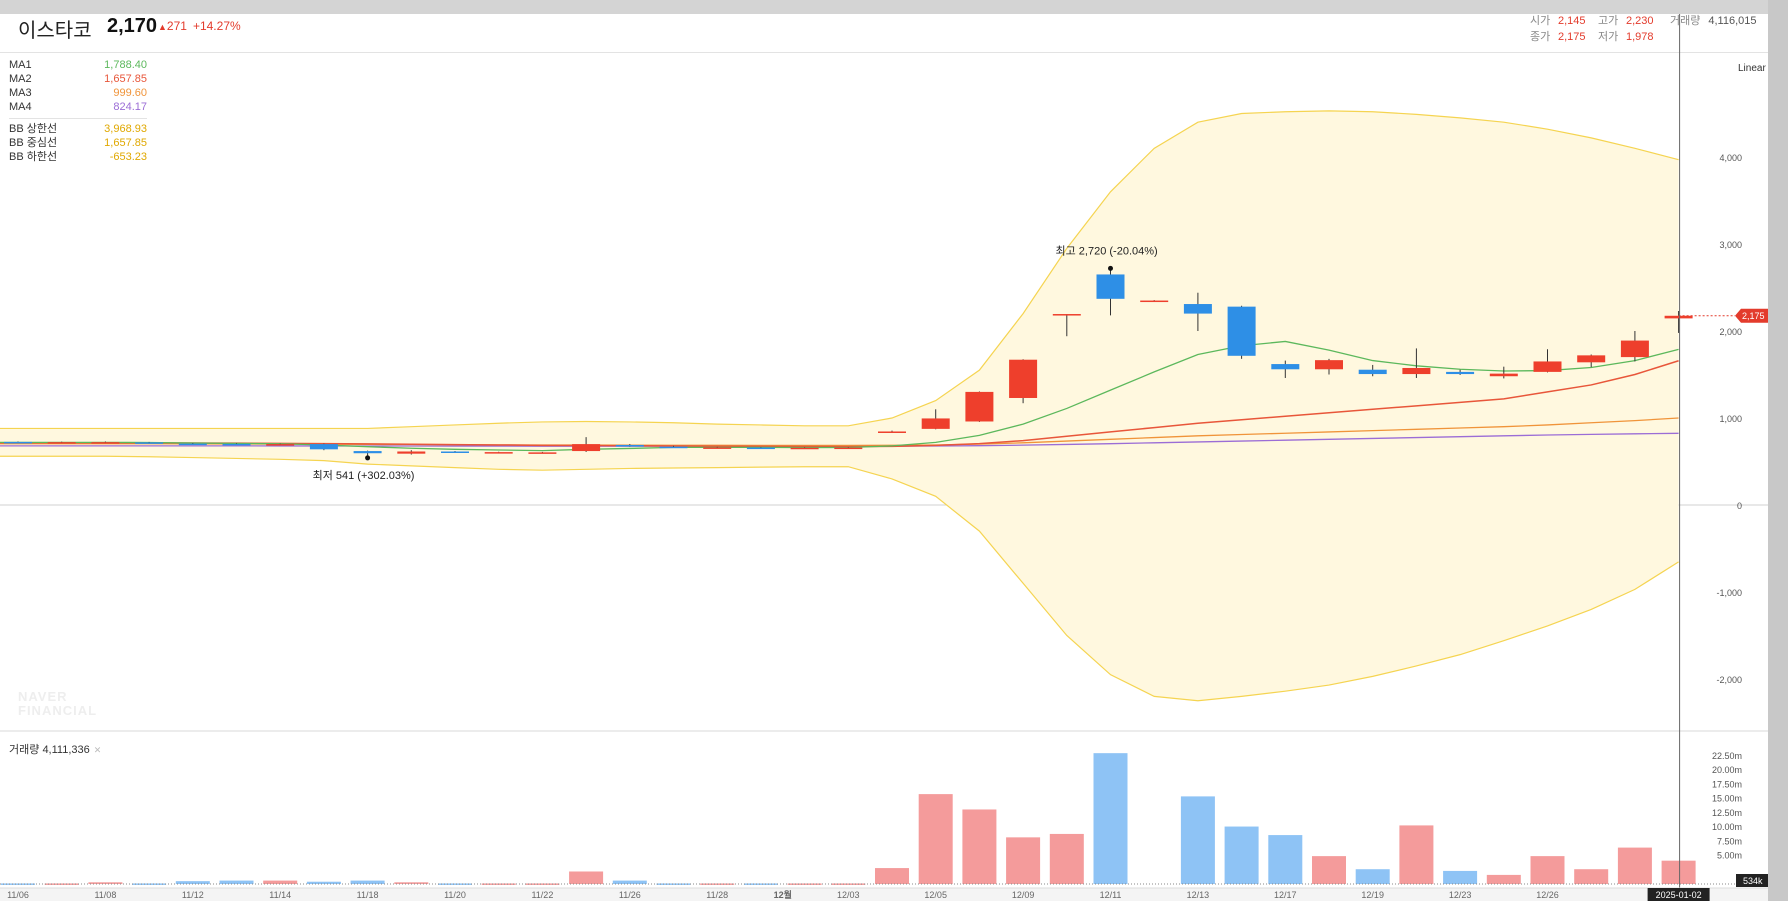  Describe the element at coordinates (78, 129) in the screenshot. I see `legend-bb-upper: BB 상한선 3,968.93` at that location.